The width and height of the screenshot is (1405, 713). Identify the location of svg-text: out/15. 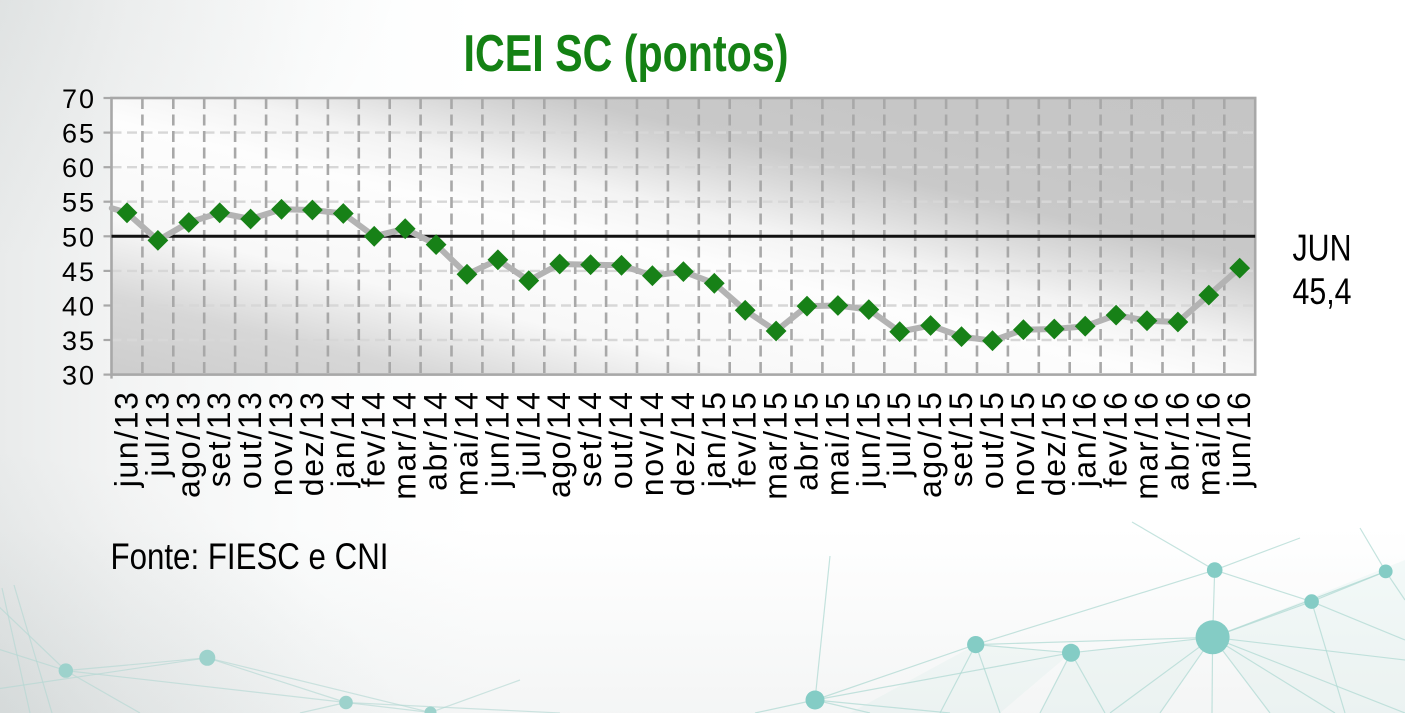
(992, 440).